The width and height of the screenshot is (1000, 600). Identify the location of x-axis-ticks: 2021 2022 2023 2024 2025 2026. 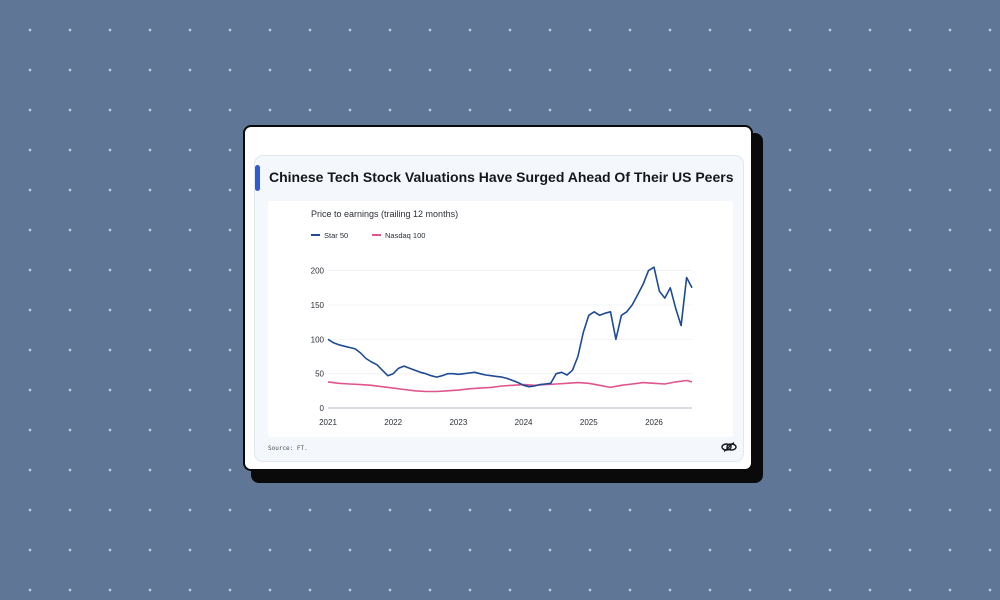
(491, 422).